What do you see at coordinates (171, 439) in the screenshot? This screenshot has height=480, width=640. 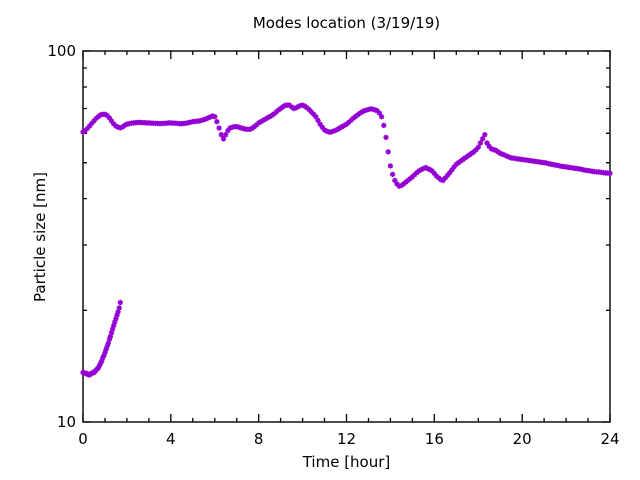 I see `x-tick-label: 4` at bounding box center [171, 439].